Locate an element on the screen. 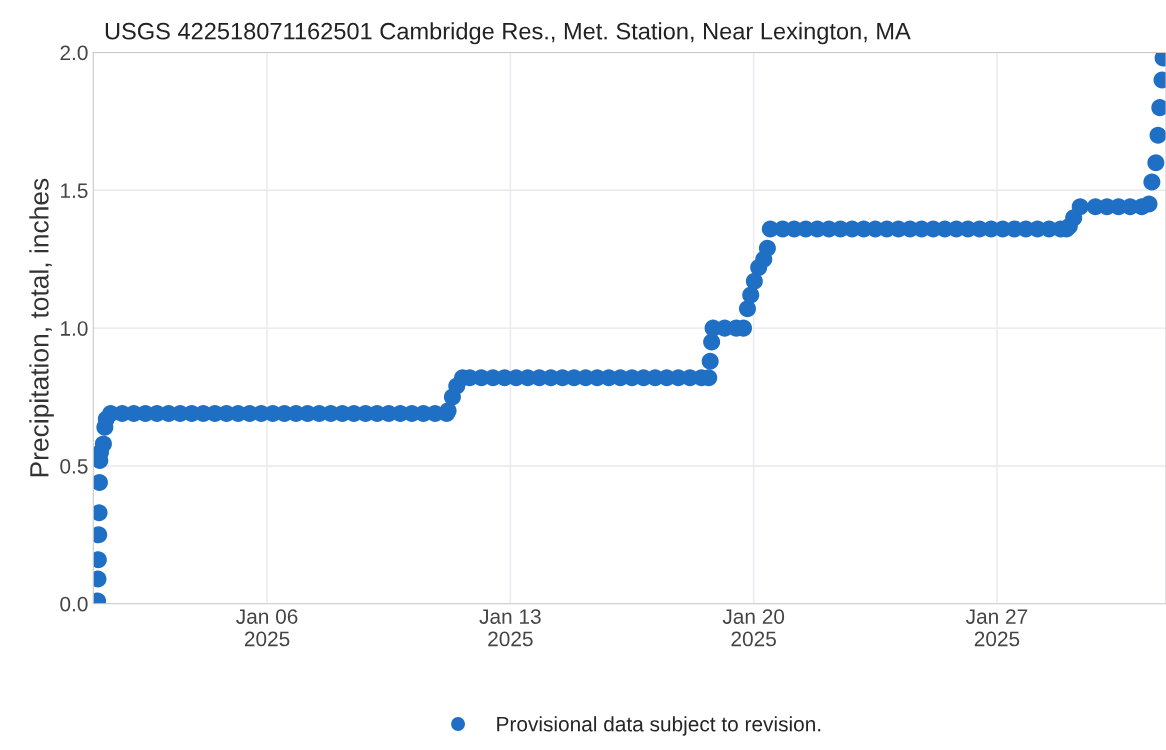 The width and height of the screenshot is (1166, 750). legend-label: Provisional data subject to revision. is located at coordinates (659, 726).